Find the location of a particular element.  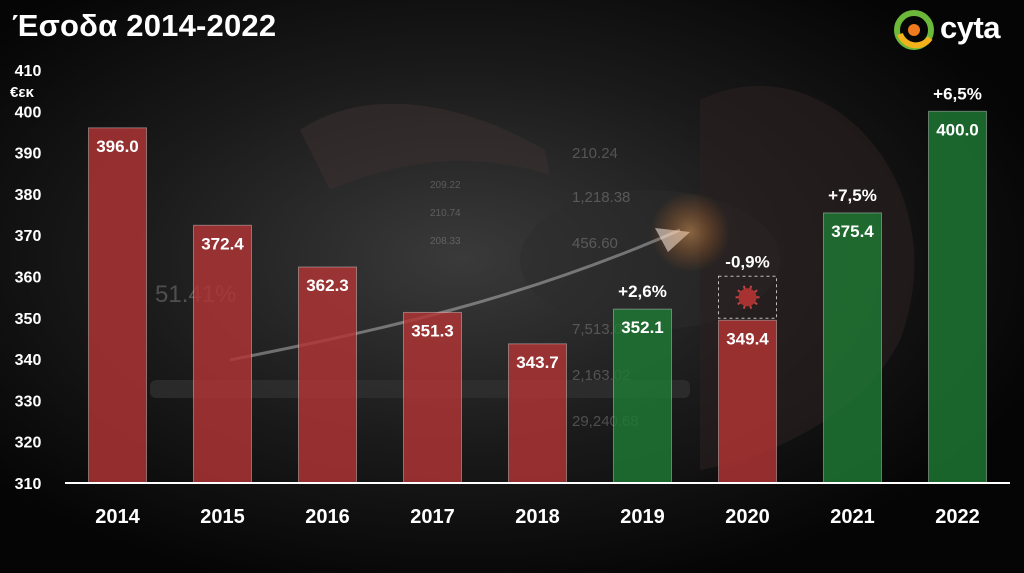

y-tick-label: 310 is located at coordinates (28, 484).